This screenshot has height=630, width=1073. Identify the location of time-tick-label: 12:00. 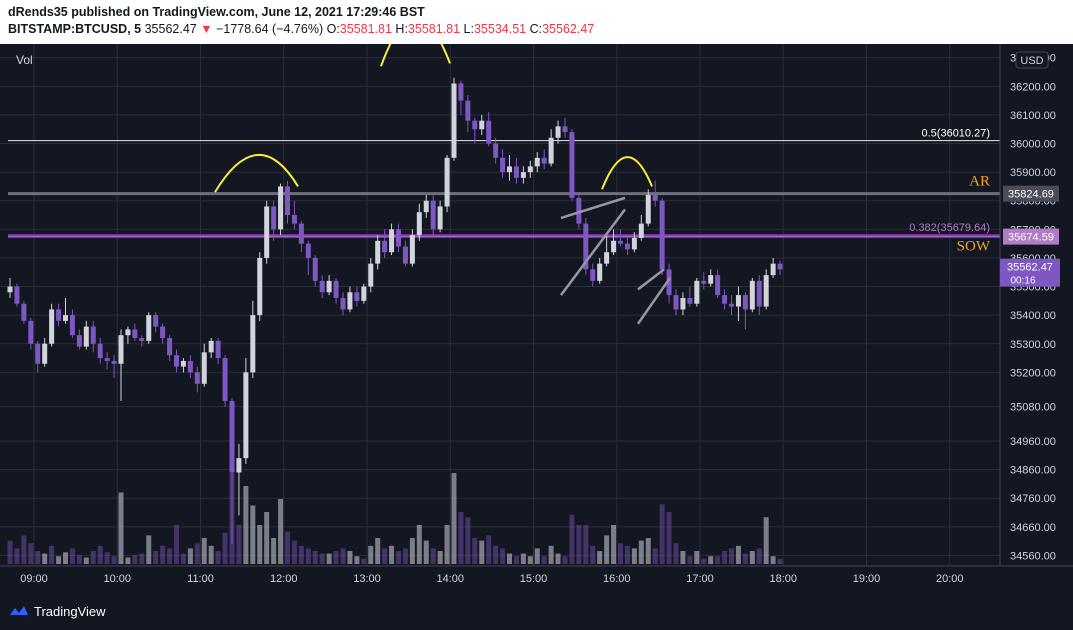
(284, 579).